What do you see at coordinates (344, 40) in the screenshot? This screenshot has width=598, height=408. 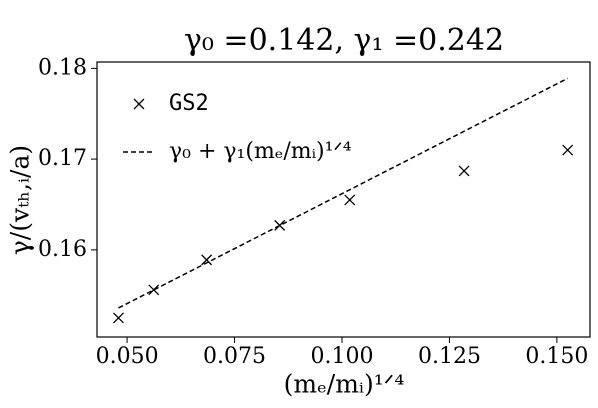 I see `chart-title: γ₀ =0.142, γ₁ =0.242` at bounding box center [344, 40].